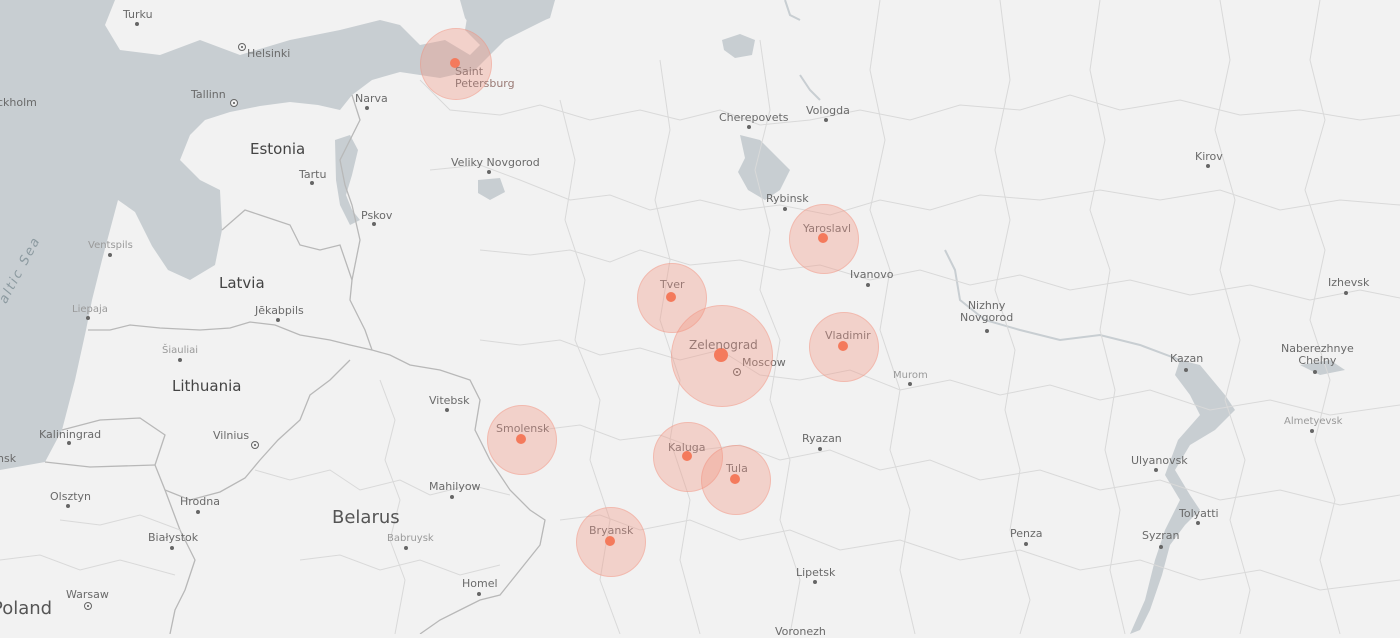  What do you see at coordinates (231, 435) in the screenshot?
I see `vilnius-label: Vilnius` at bounding box center [231, 435].